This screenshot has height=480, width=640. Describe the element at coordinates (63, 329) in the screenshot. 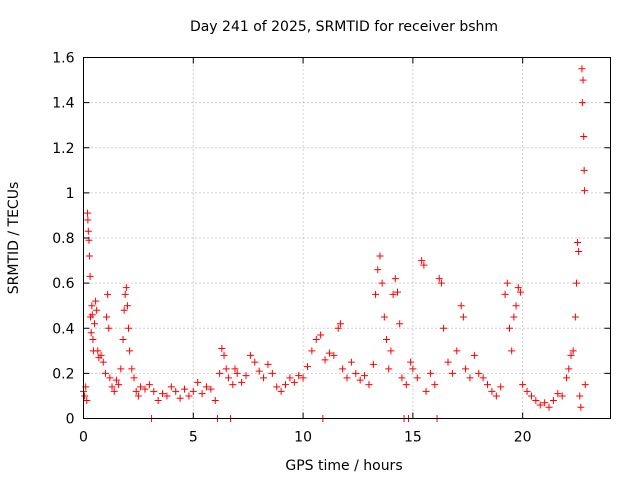

I see `y-tick-label: 0.4` at that location.